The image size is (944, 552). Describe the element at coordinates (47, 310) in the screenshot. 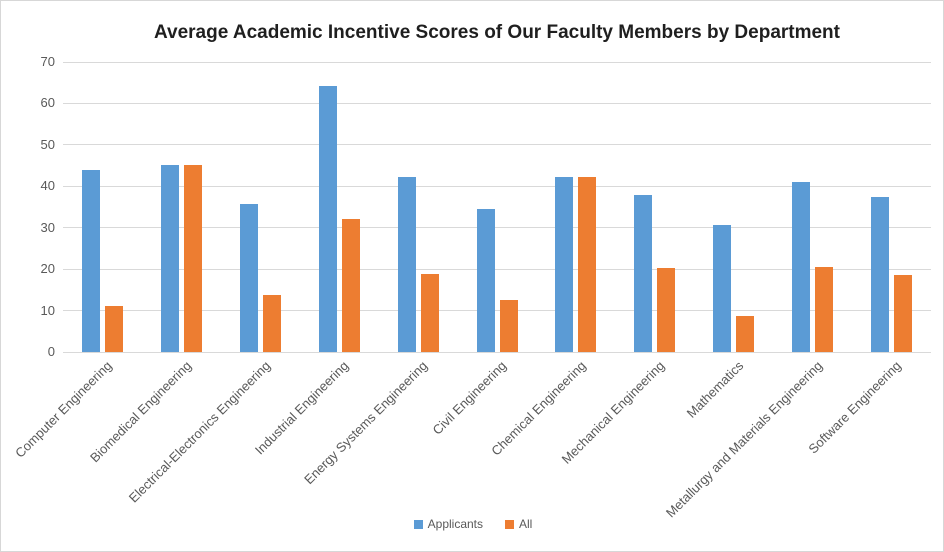

I see `y-axis-tick-label: 10` at that location.